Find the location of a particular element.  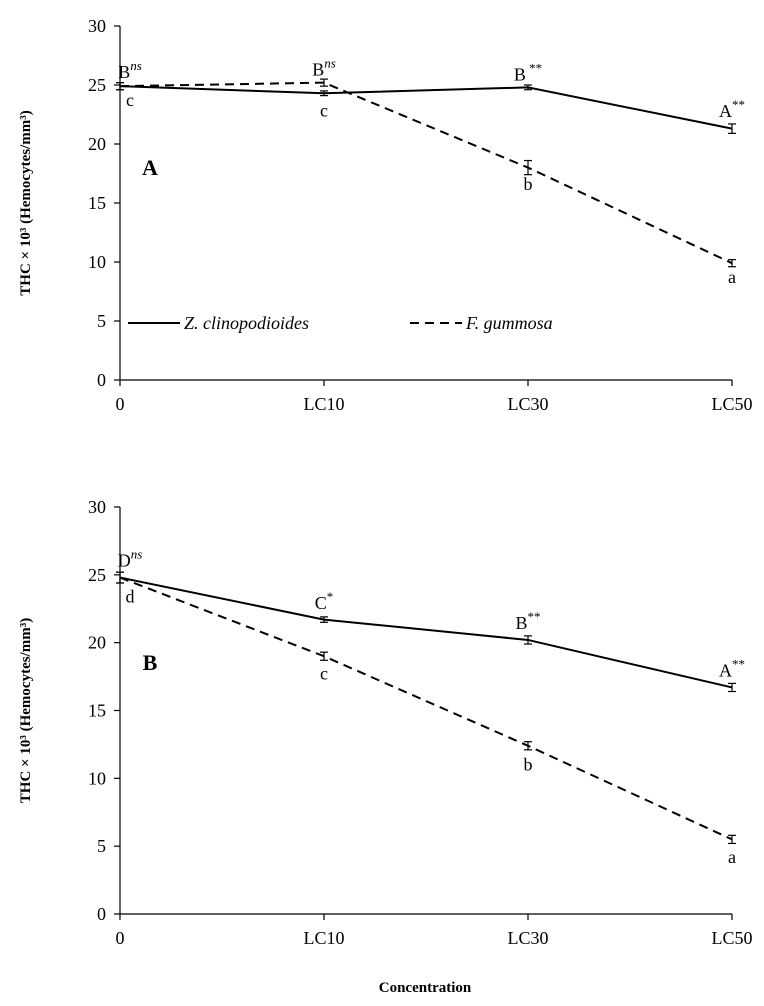

significance-label: d is located at coordinates (130, 596).